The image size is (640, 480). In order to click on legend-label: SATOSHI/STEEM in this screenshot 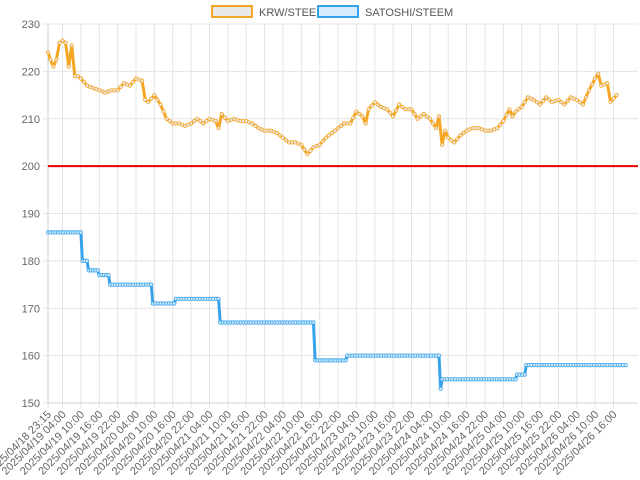, I will do `click(409, 13)`.